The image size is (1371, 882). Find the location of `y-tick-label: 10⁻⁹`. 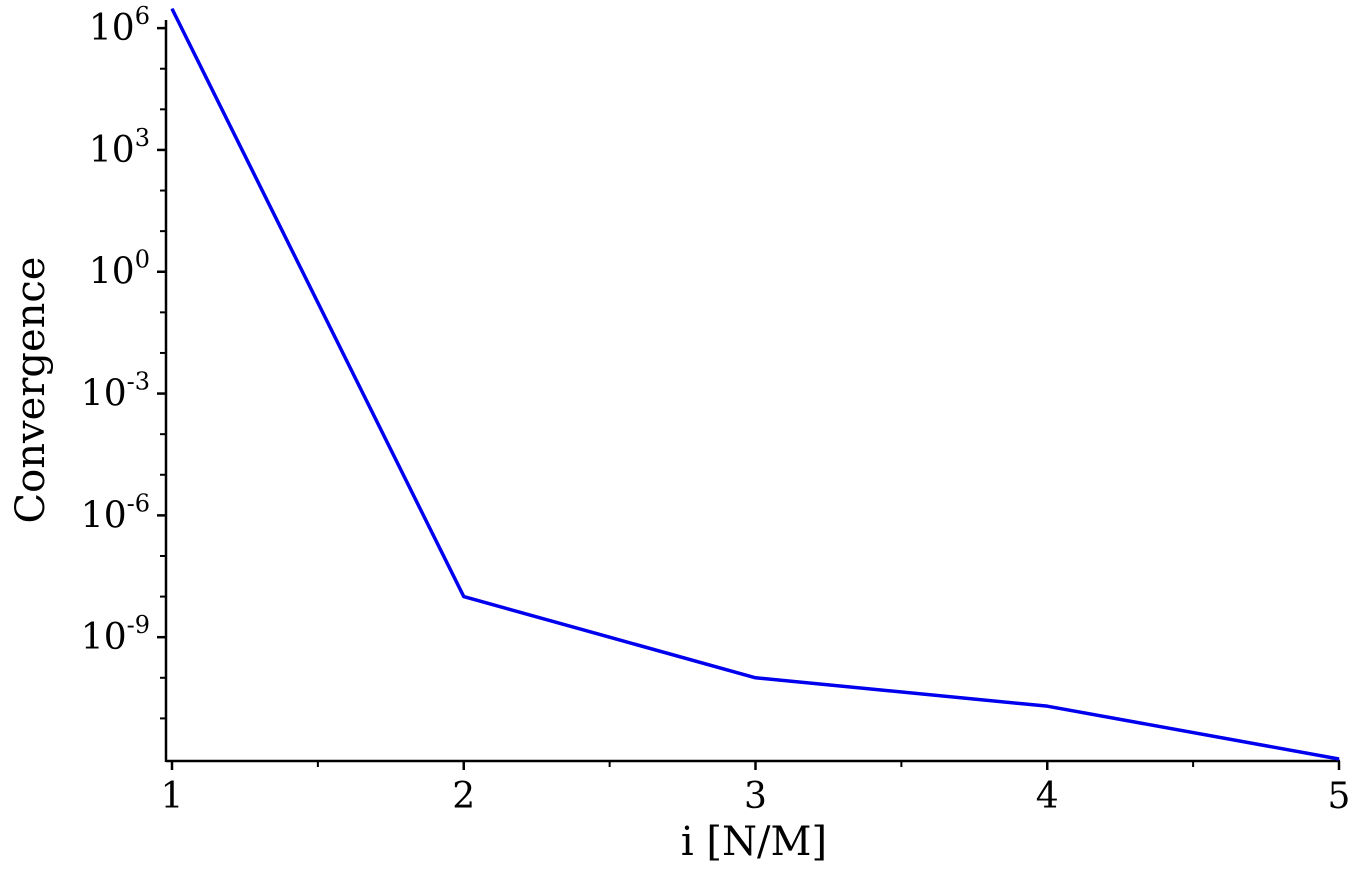

y-tick-label: 10⁻⁹ is located at coordinates (115, 634).